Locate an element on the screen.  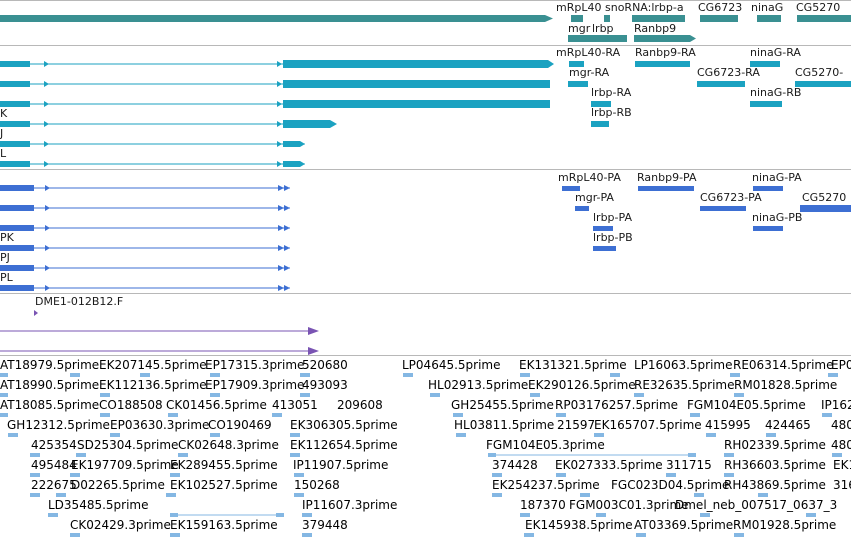
est-label: 209608 is located at coordinates (360, 405).